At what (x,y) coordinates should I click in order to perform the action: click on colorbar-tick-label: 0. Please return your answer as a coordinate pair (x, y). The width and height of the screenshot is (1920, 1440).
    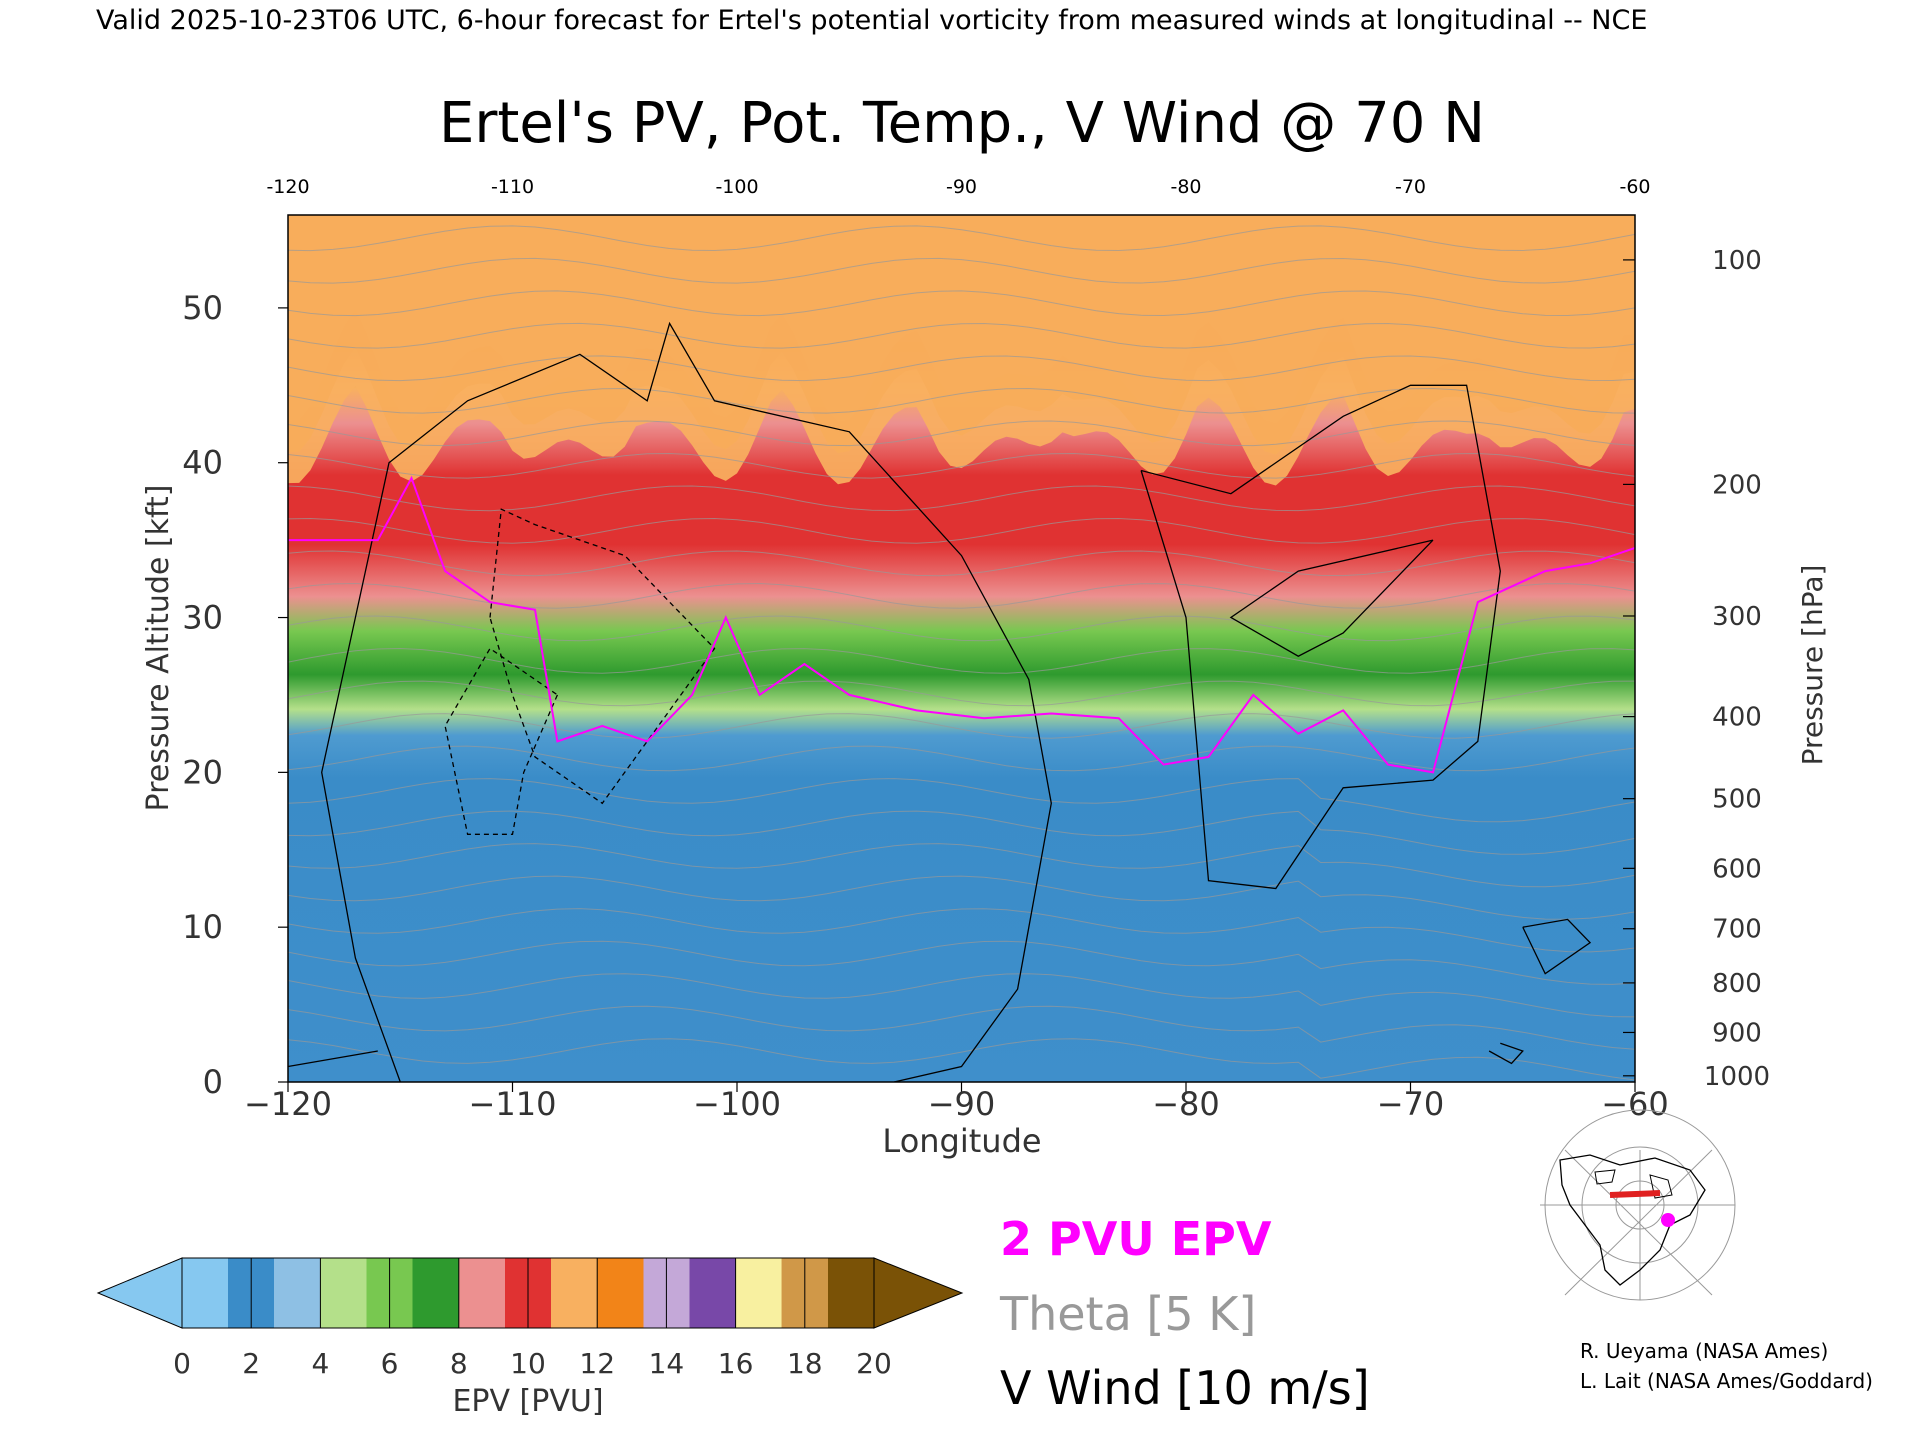
    Looking at the image, I should click on (182, 1363).